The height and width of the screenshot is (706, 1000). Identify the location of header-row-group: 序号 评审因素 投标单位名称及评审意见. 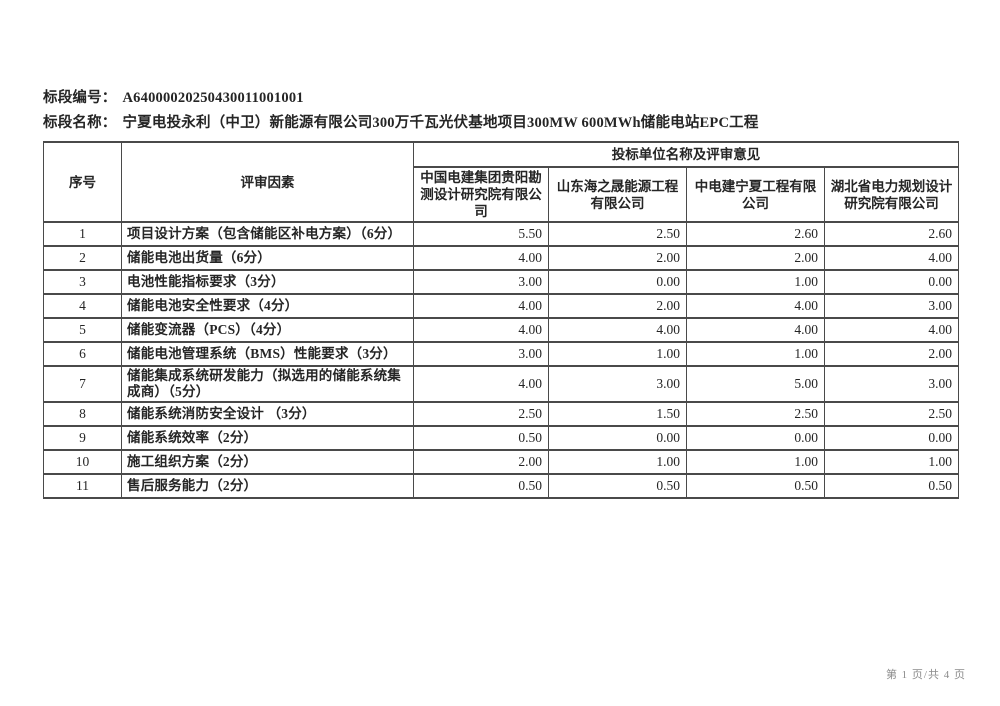
(501, 182).